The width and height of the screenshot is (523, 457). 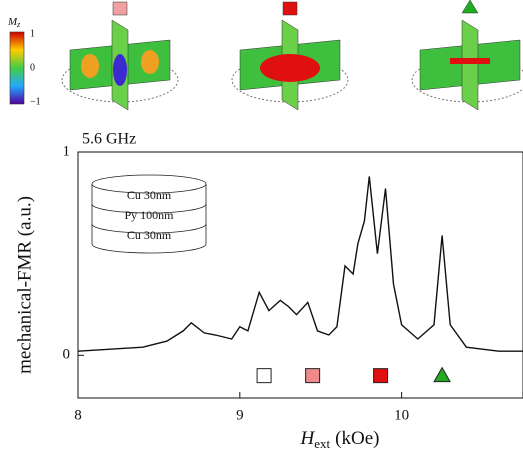 I want to click on colorbar-tick: 0, so click(x=32, y=67).